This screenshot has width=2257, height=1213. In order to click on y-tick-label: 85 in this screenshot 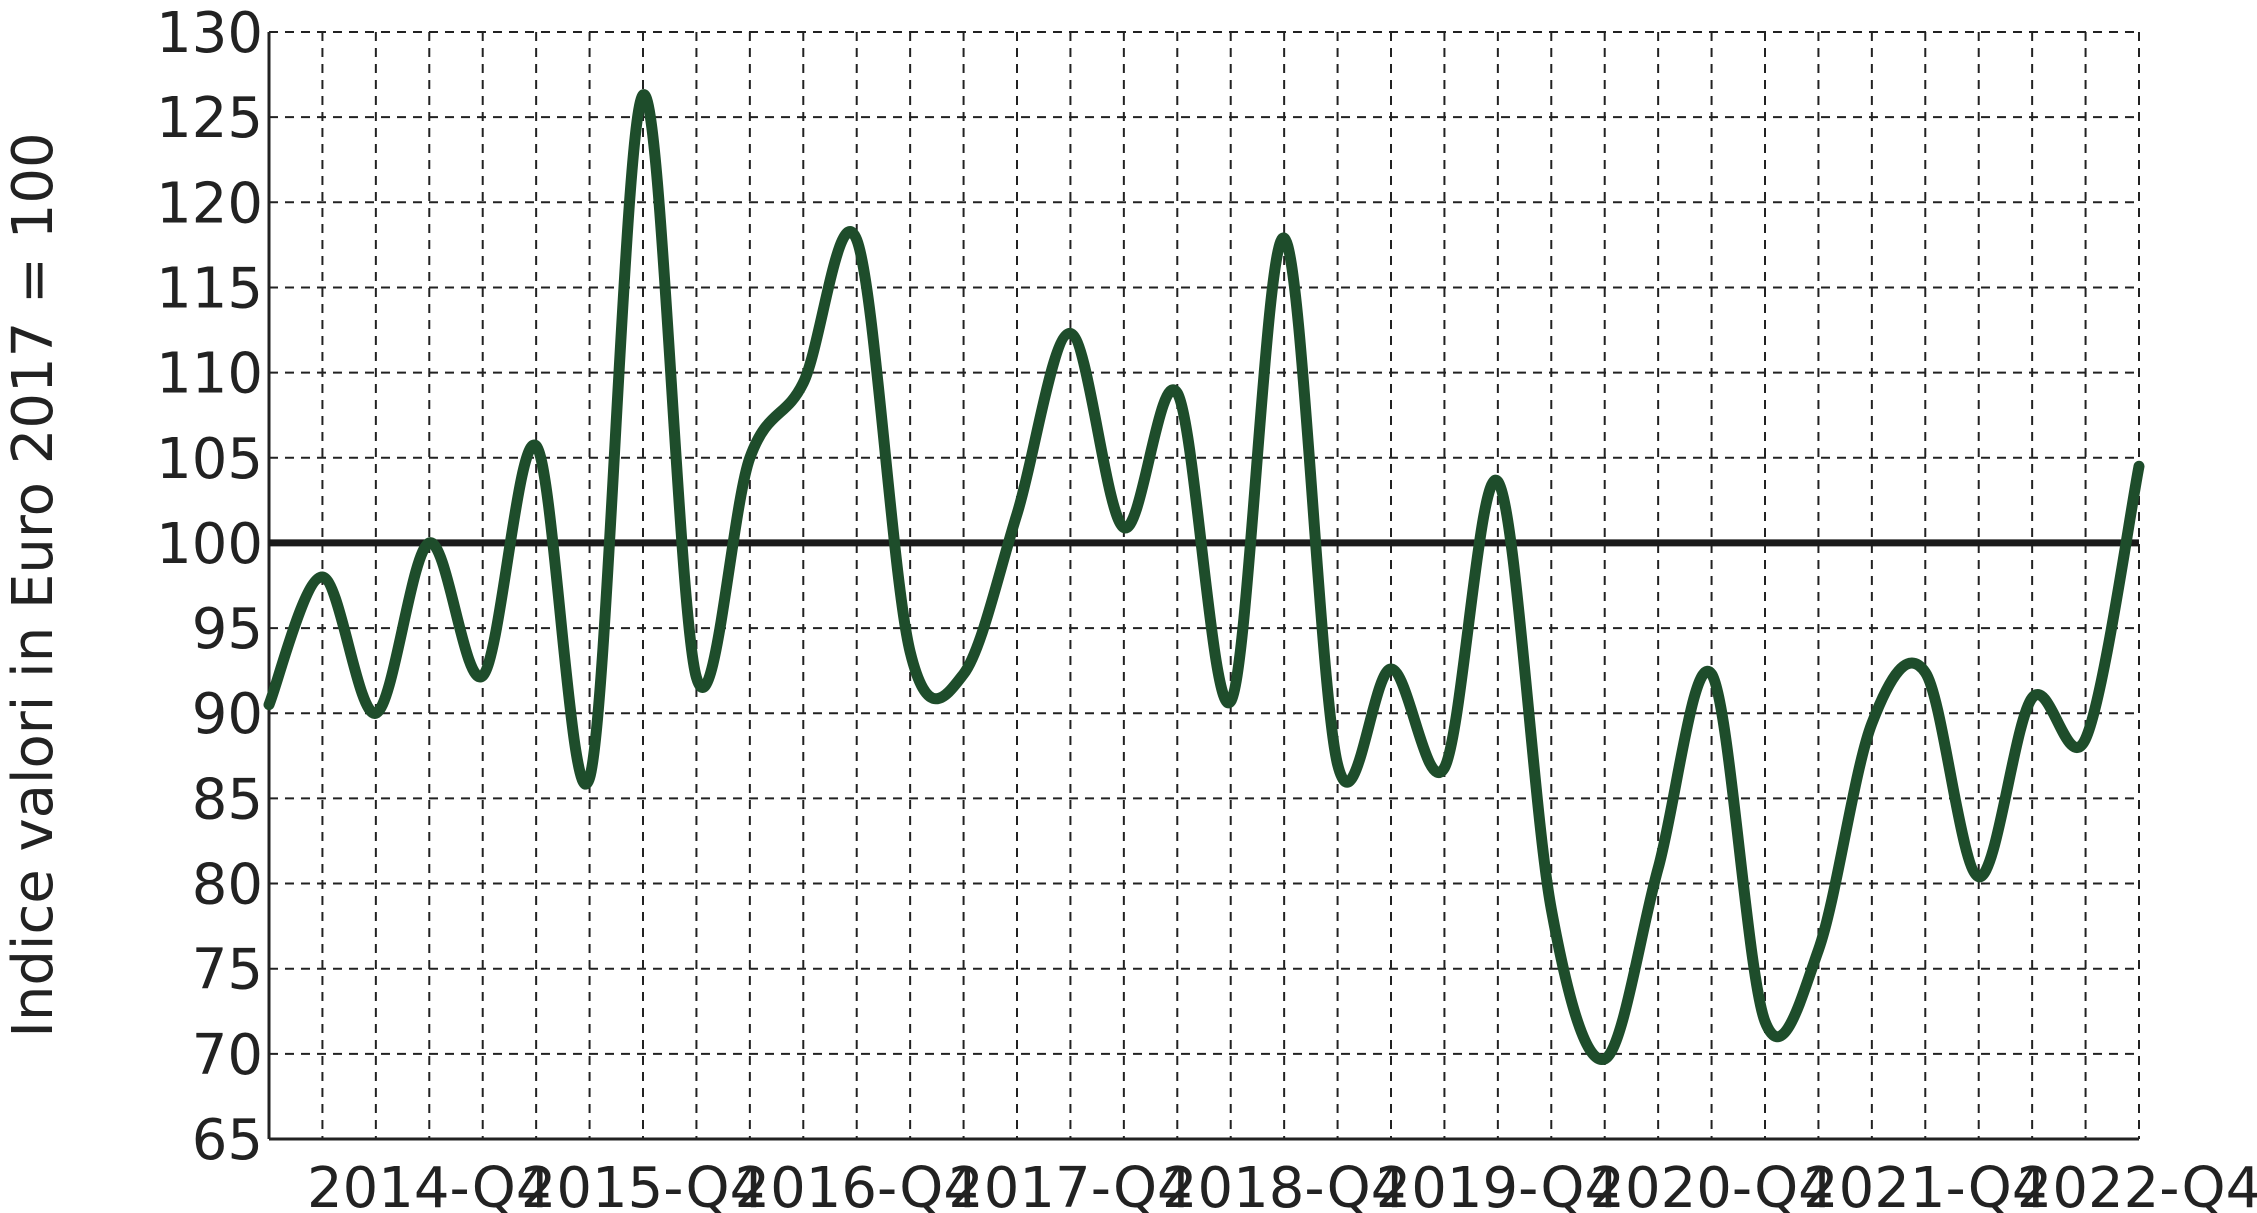, I will do `click(227, 799)`.